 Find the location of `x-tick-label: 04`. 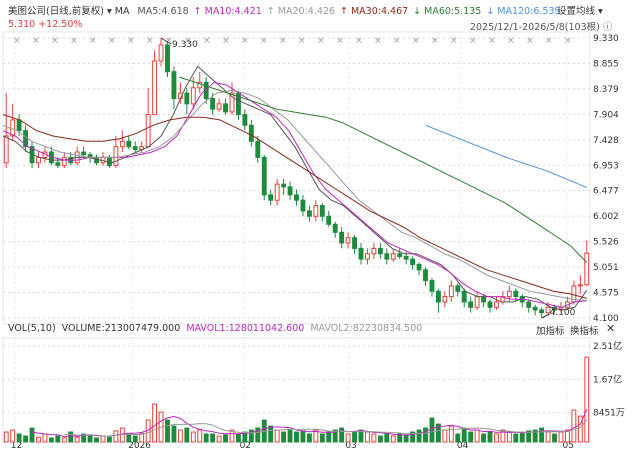

x-tick-label: 04 is located at coordinates (463, 445).